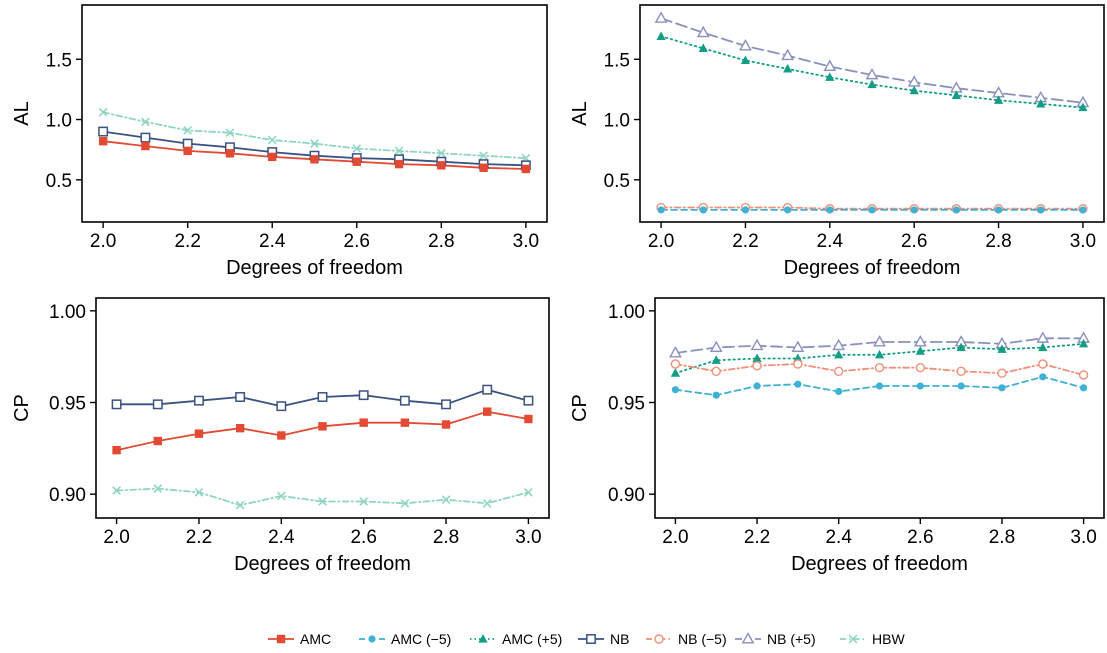 The width and height of the screenshot is (1107, 653). I want to click on legend-item-amc-minus5: AMC (−5), so click(405, 639).